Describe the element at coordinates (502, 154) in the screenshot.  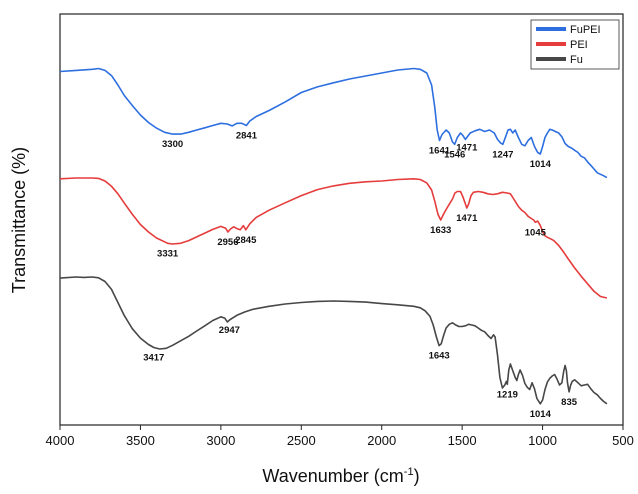
I see `peak-label: 1247` at that location.